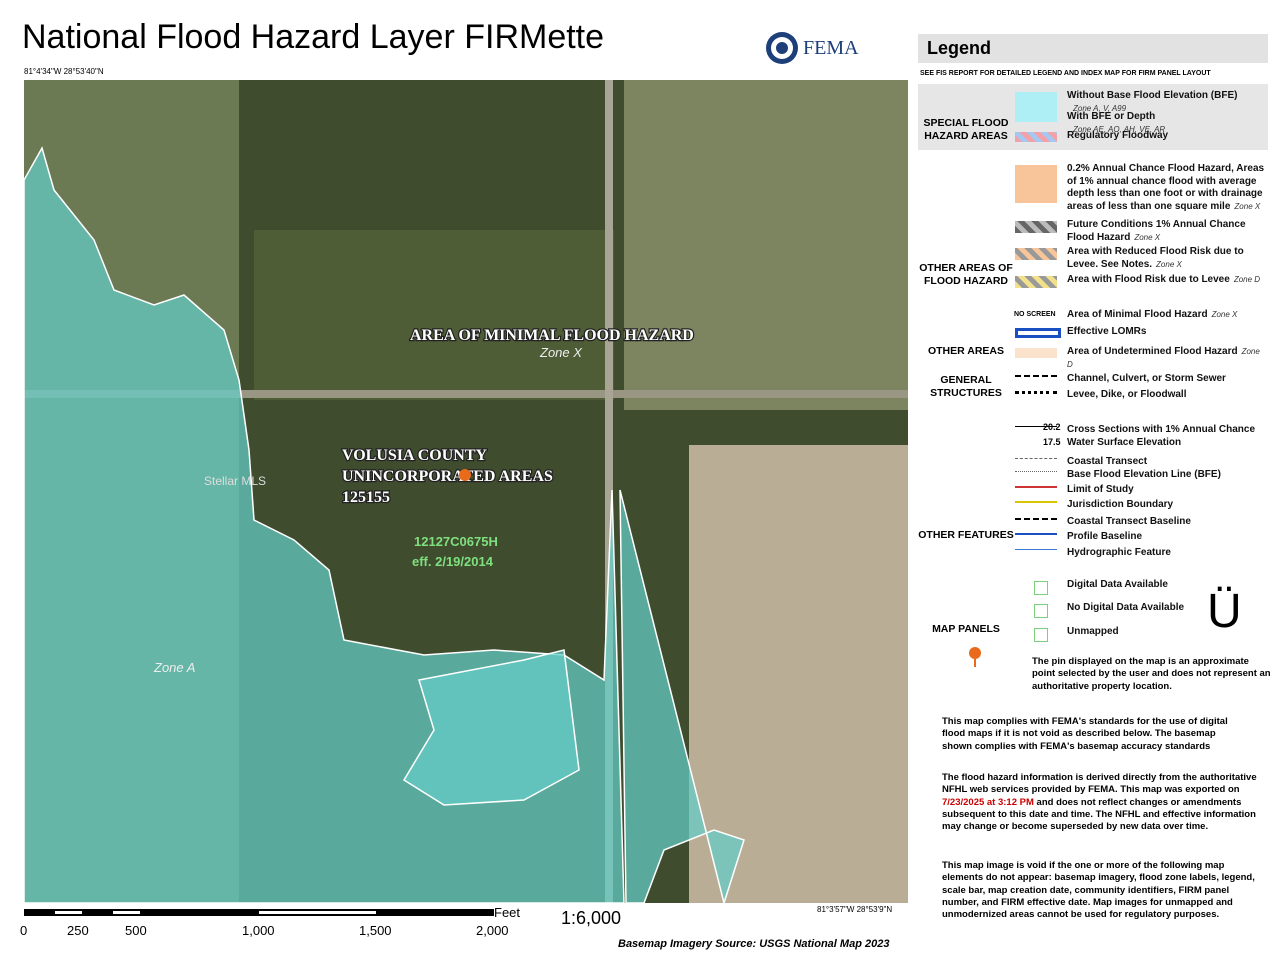  I want to click on pin, so click(465, 475).